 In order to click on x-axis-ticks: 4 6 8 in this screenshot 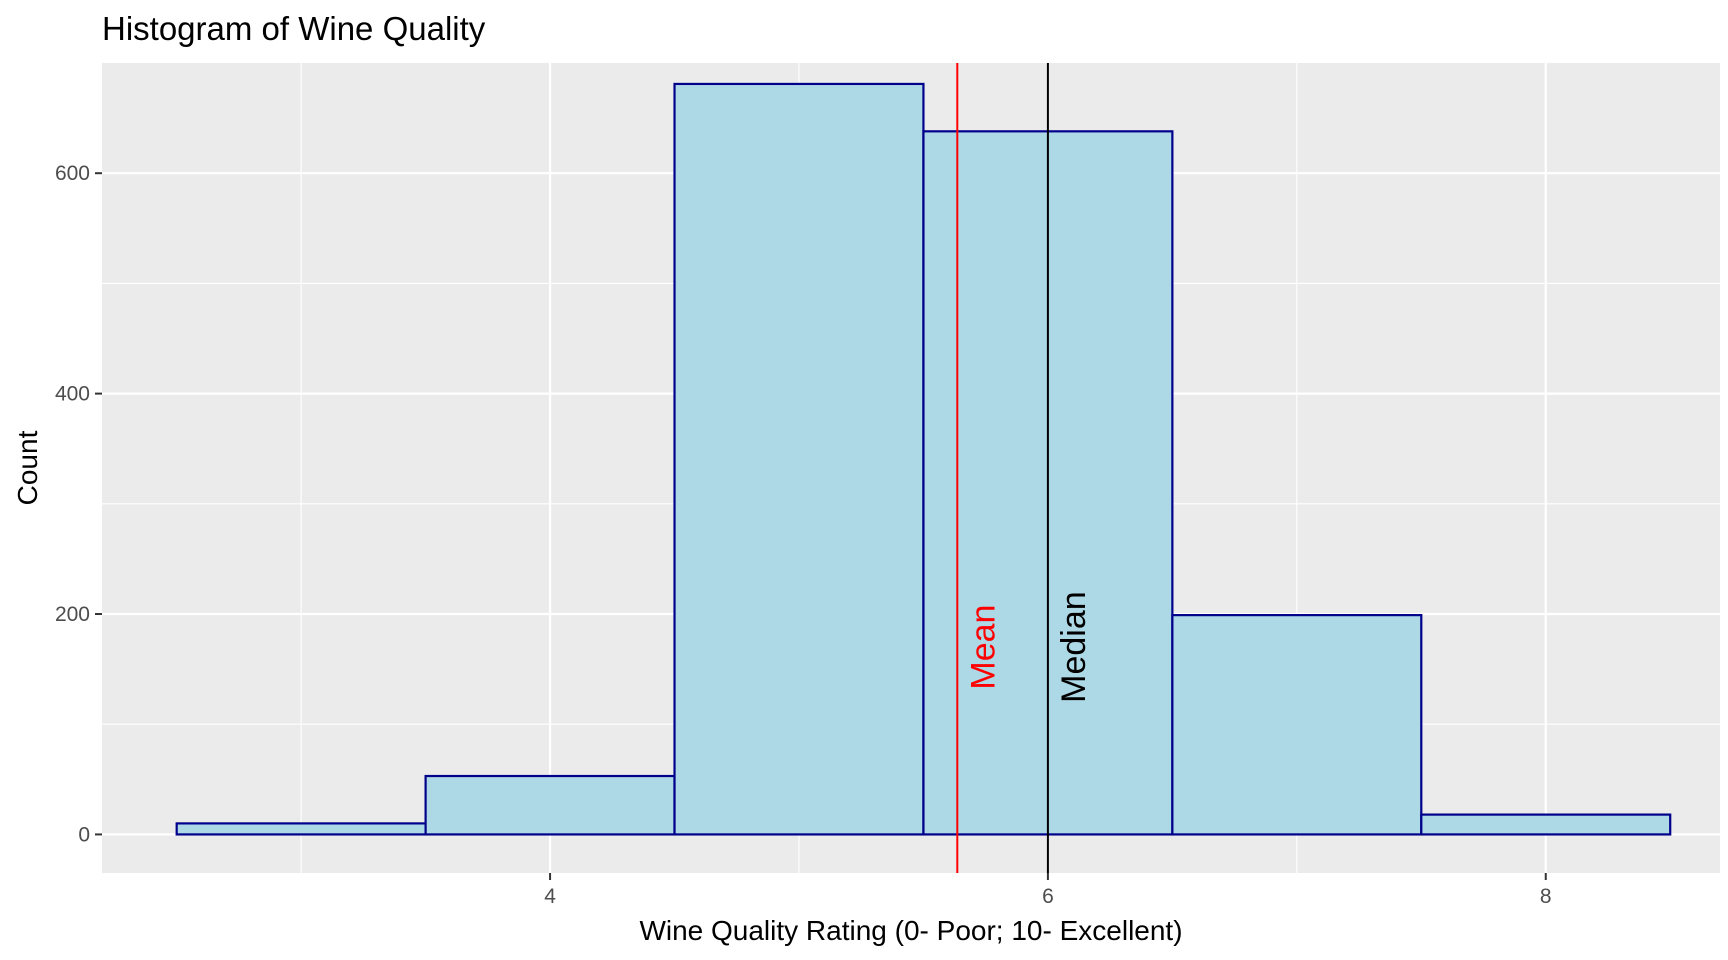, I will do `click(1048, 890)`.